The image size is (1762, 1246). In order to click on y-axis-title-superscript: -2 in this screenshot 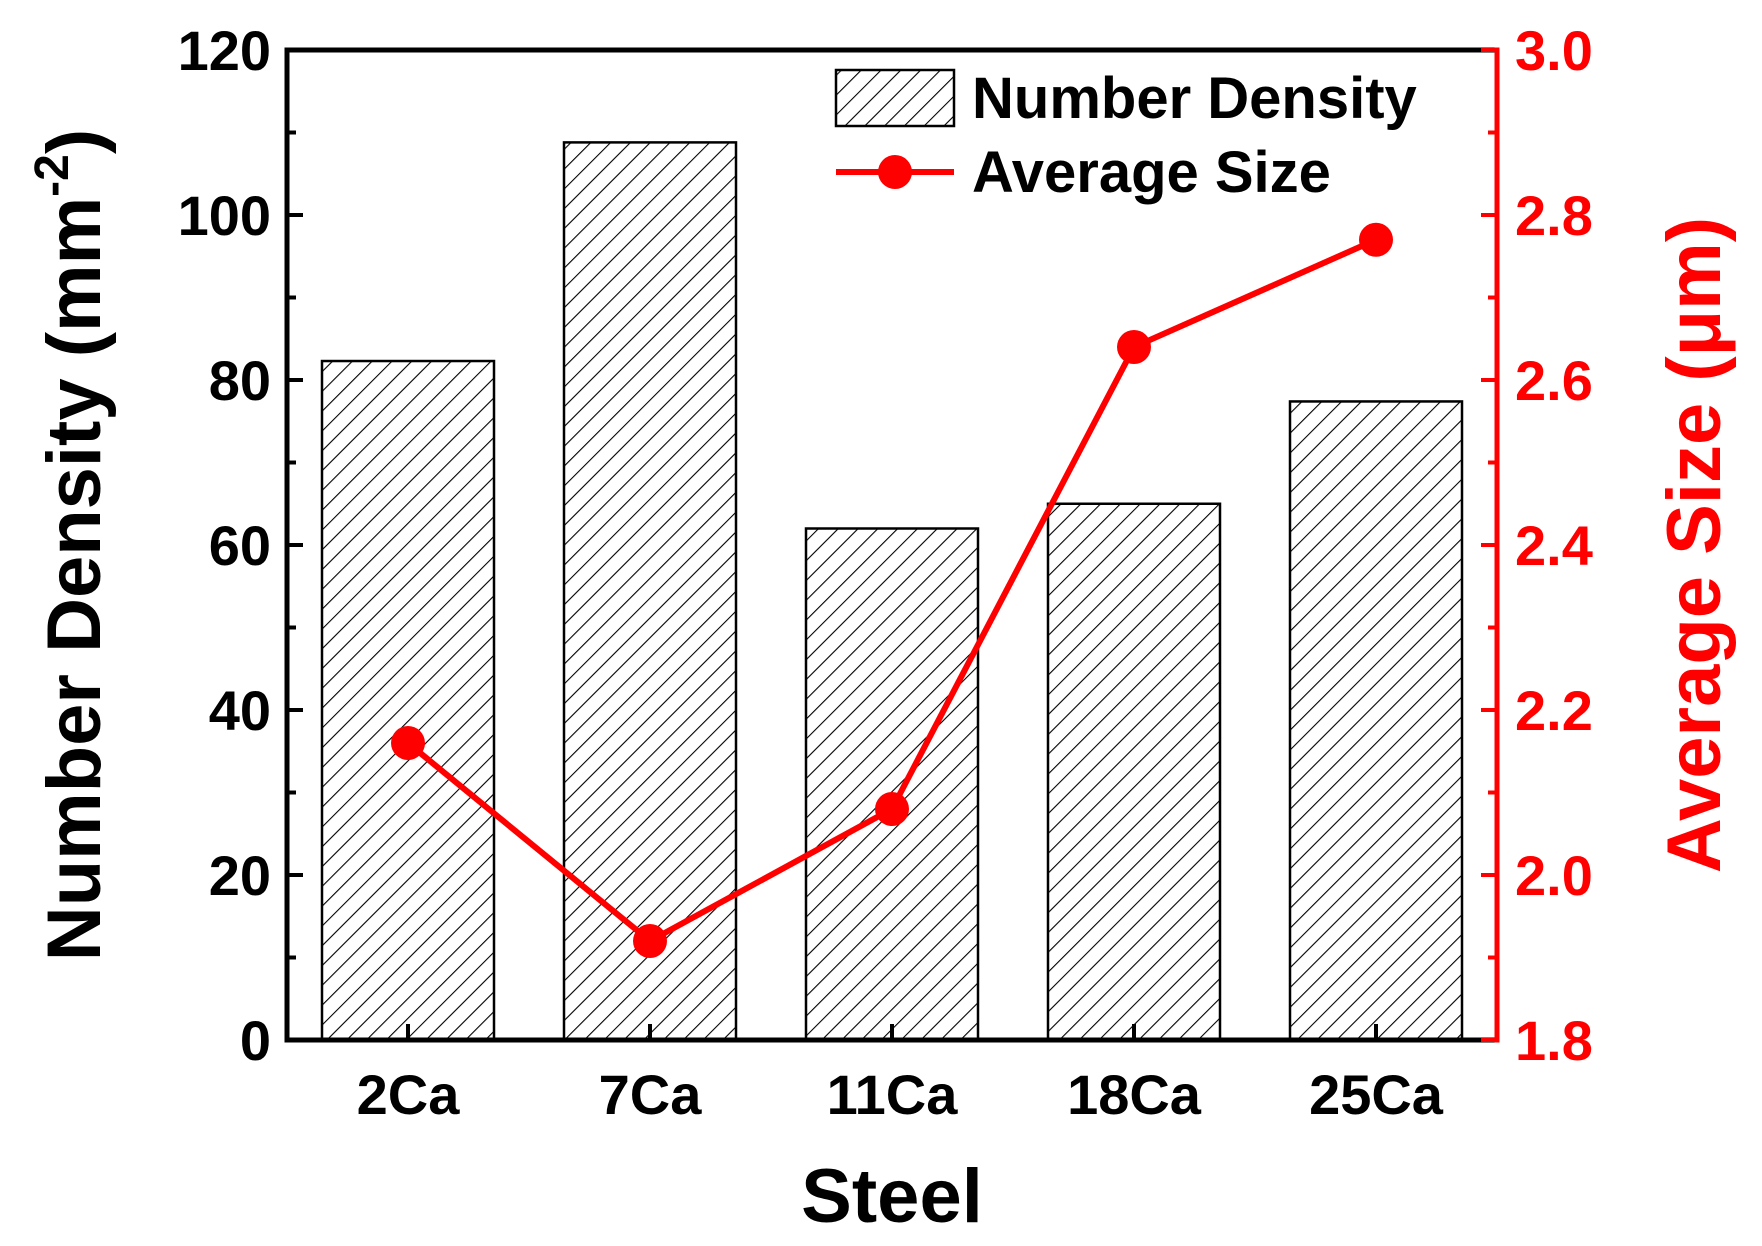, I will do `click(52, 175)`.